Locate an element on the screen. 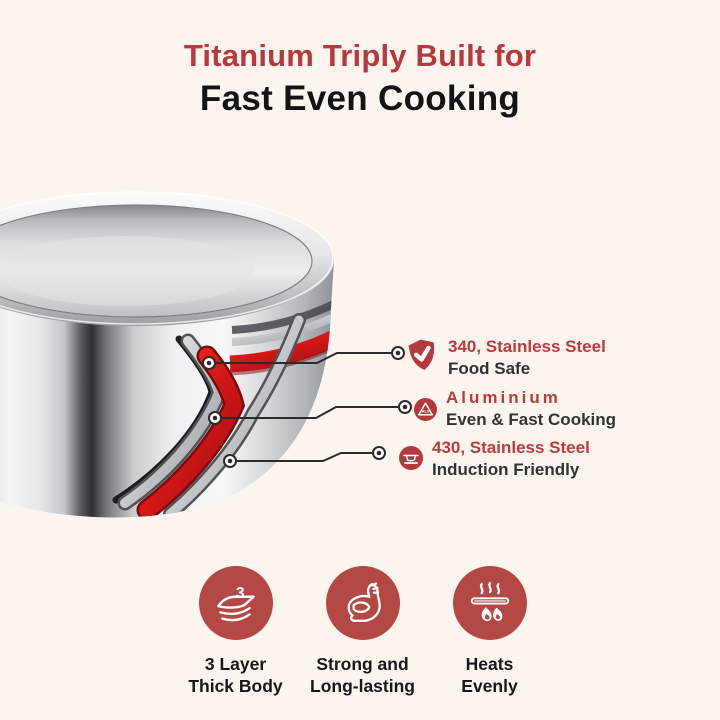 The height and width of the screenshot is (720, 720). callout-outer-steel: 340, Stainless Steel Food Safe is located at coordinates (506, 358).